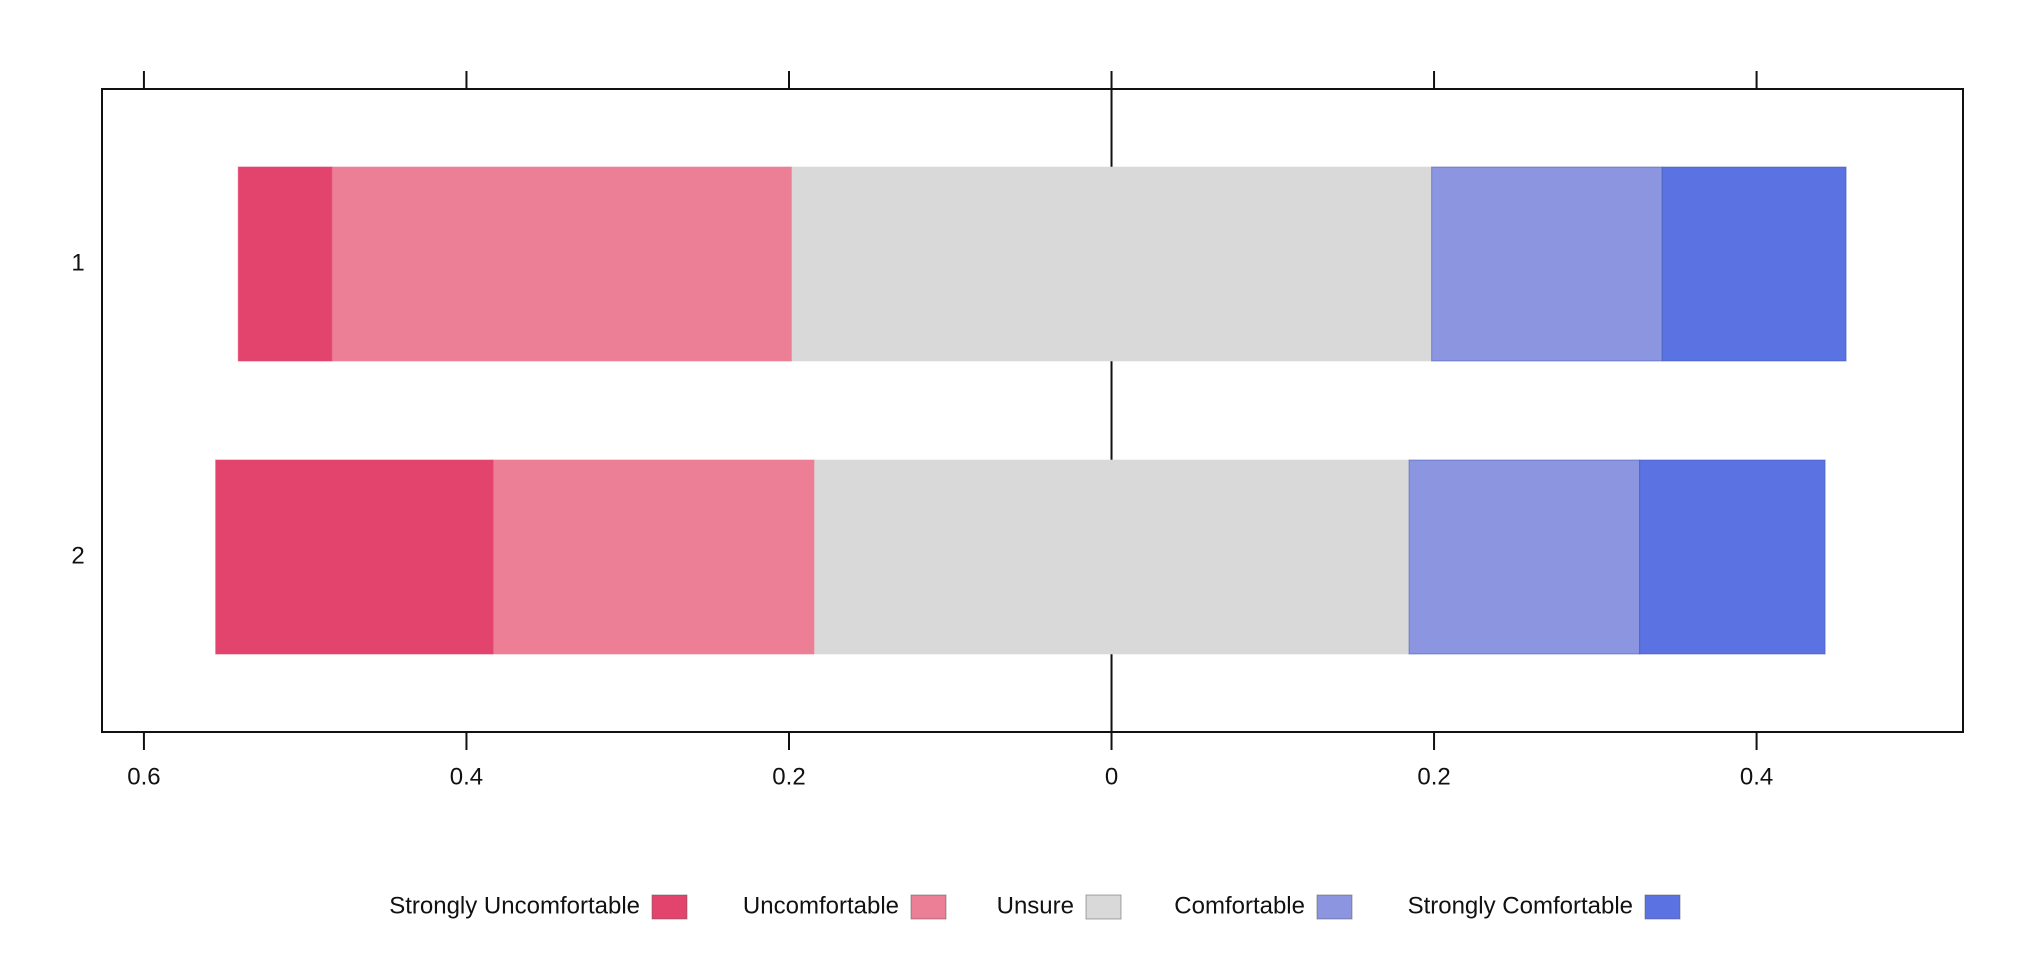  Describe the element at coordinates (1111, 776) in the screenshot. I see `x-tick-label: 0` at that location.